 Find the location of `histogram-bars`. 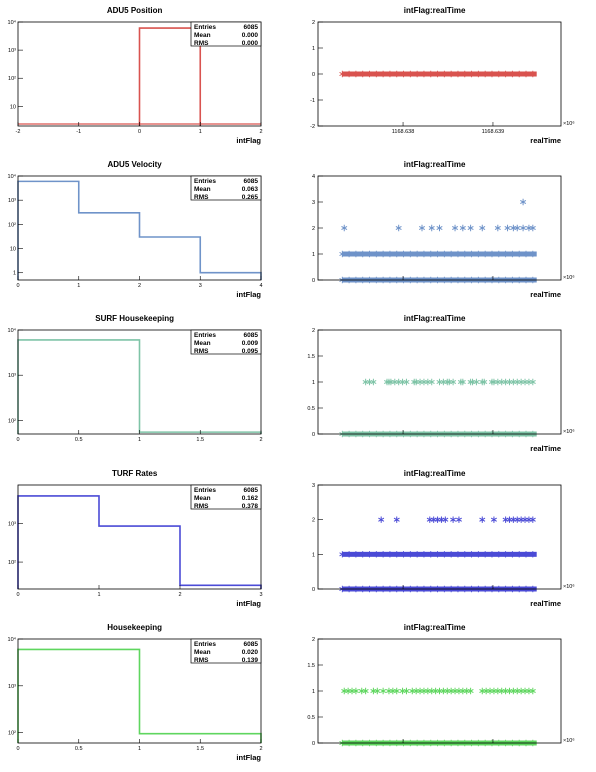

histogram-bars is located at coordinates (139, 542).